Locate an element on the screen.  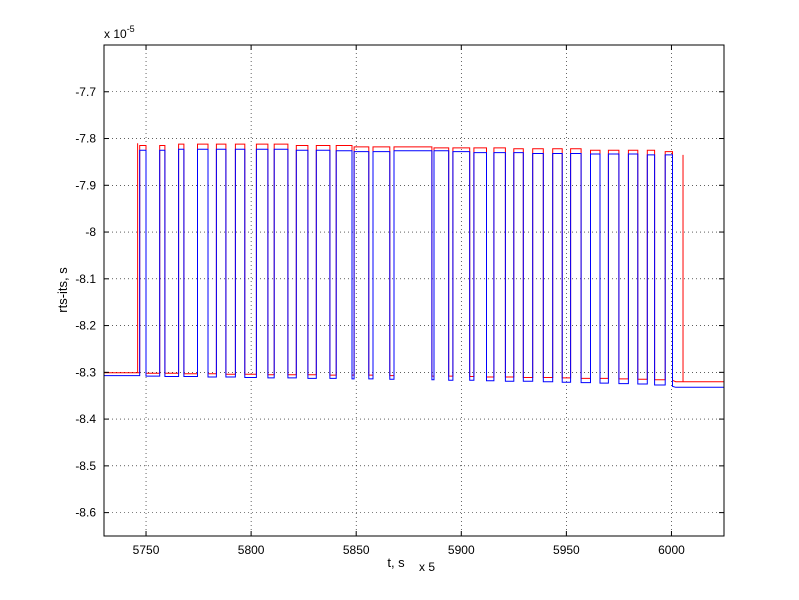
y-tick-label: -8.1 is located at coordinates (85, 279).